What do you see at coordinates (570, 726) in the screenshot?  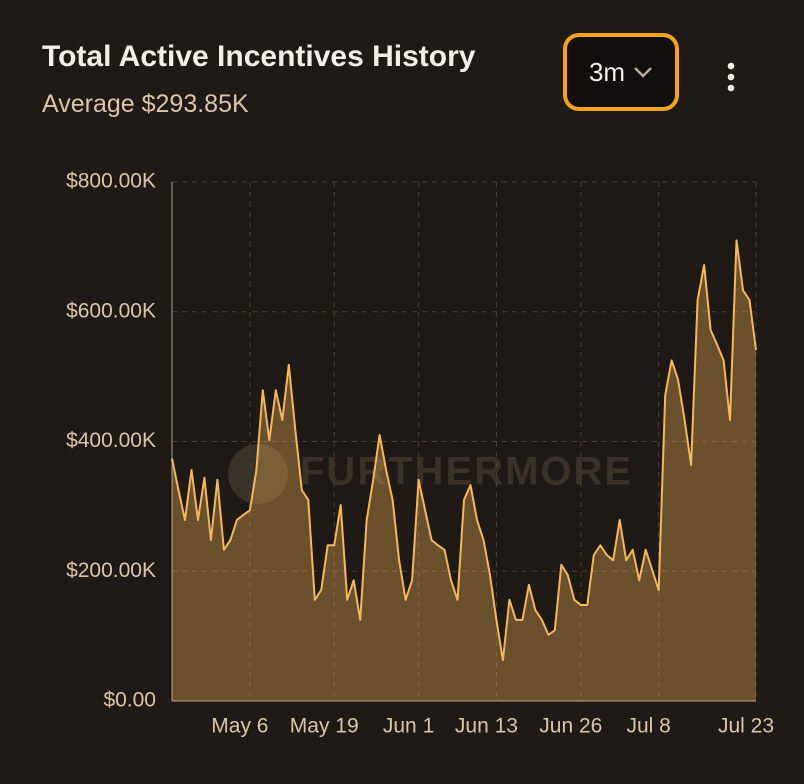 I see `x-tick-label: Jun 26` at bounding box center [570, 726].